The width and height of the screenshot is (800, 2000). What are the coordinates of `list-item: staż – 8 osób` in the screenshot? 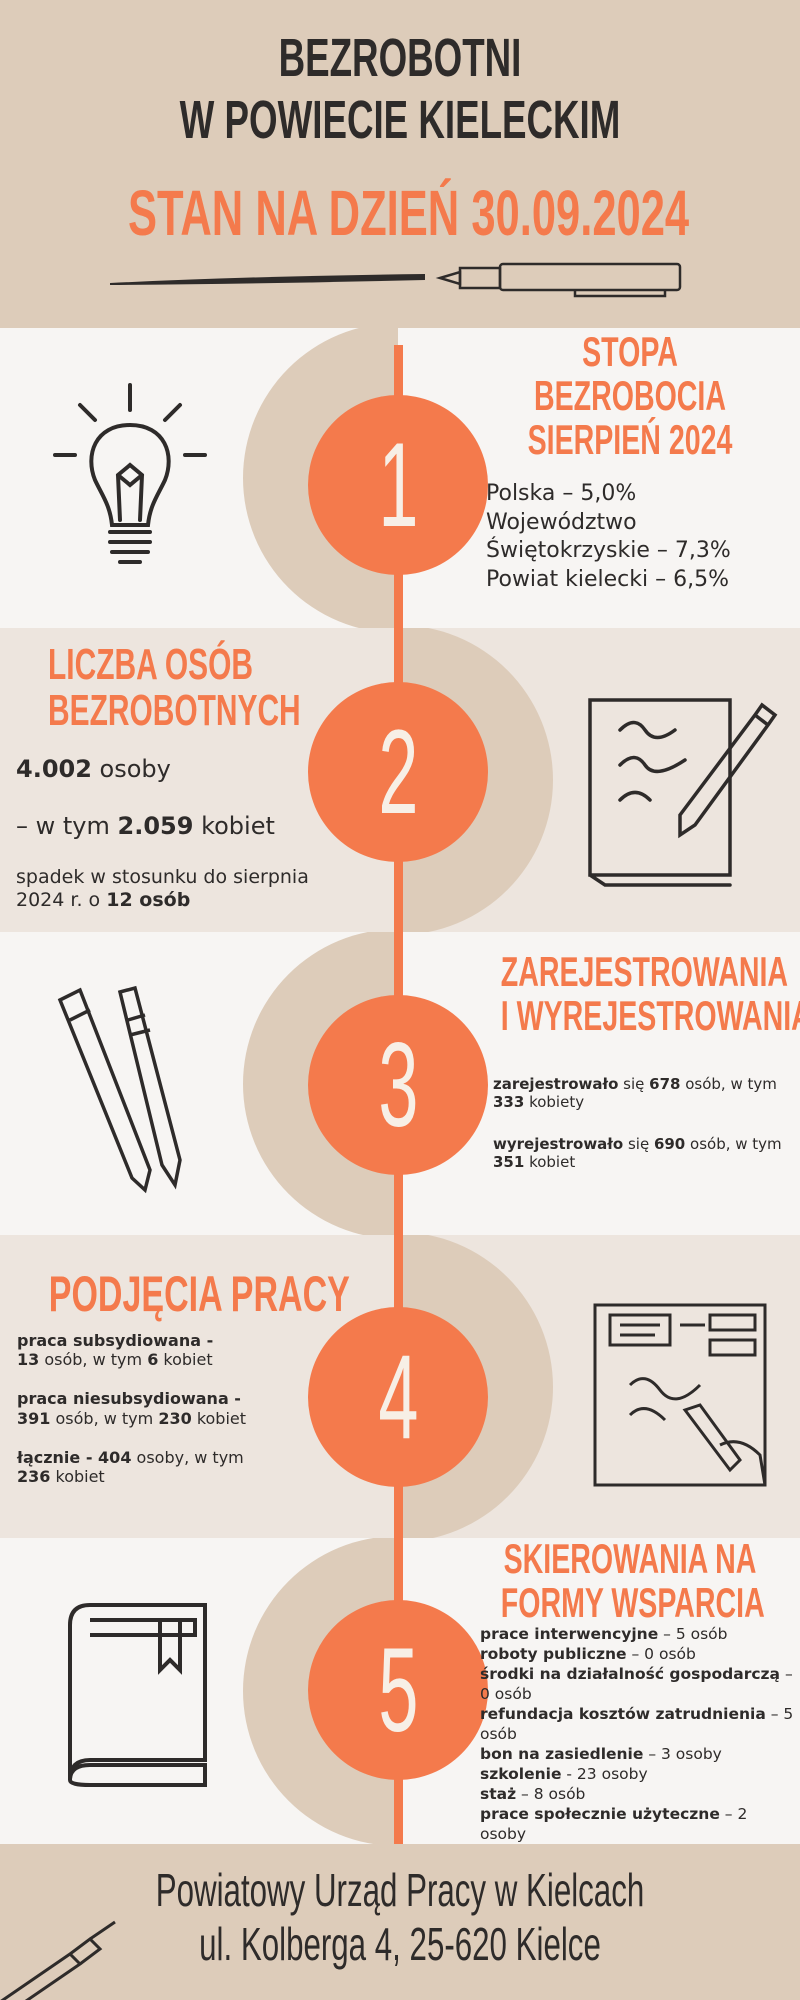 It's located at (533, 1793).